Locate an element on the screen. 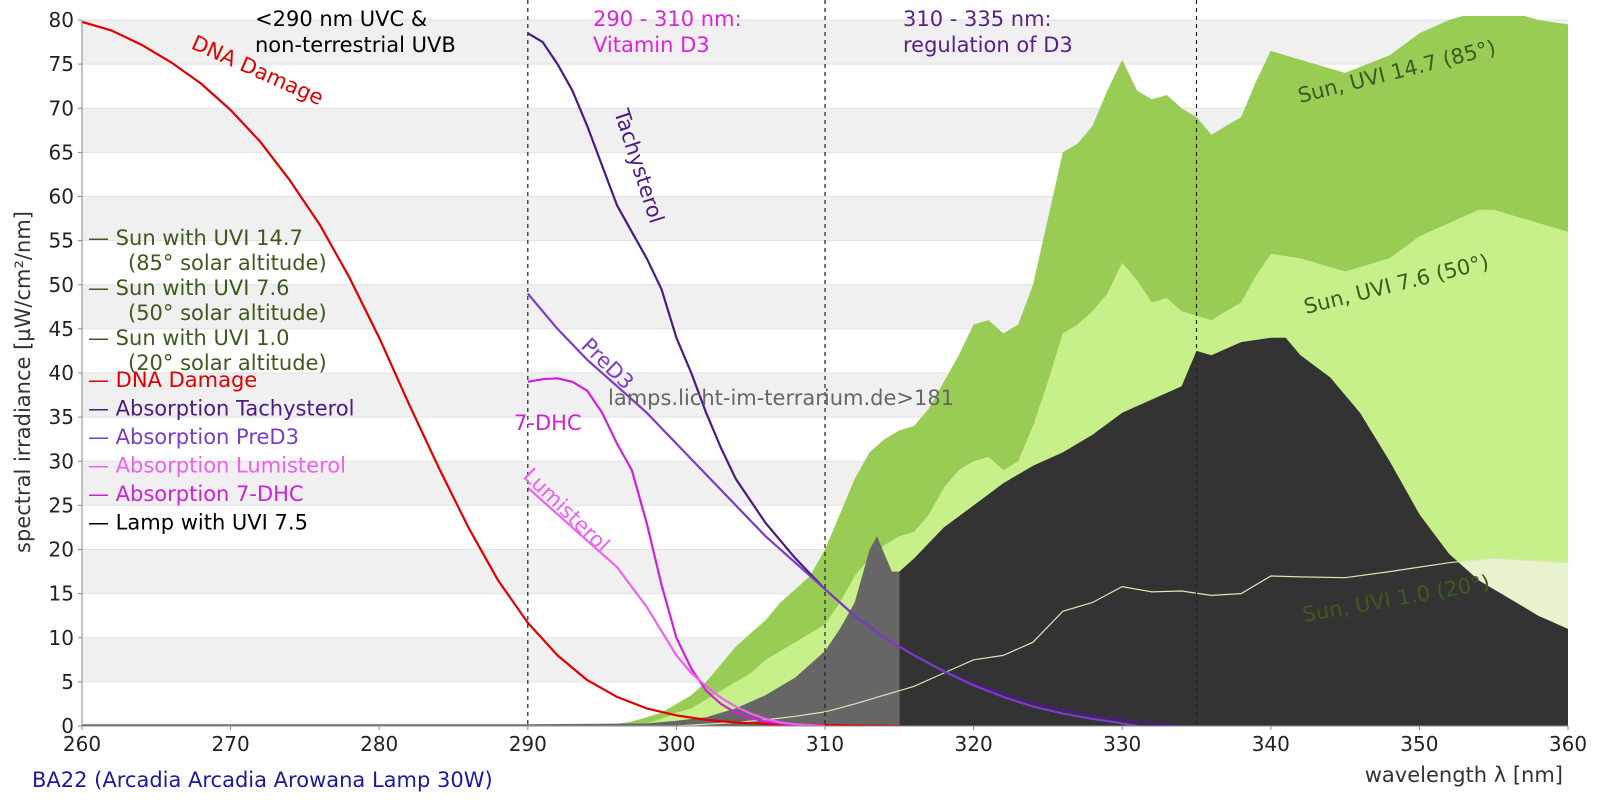 Image resolution: width=1600 pixels, height=800 pixels. region-label-regulation-line1: 310 - 335 nm: is located at coordinates (977, 19).